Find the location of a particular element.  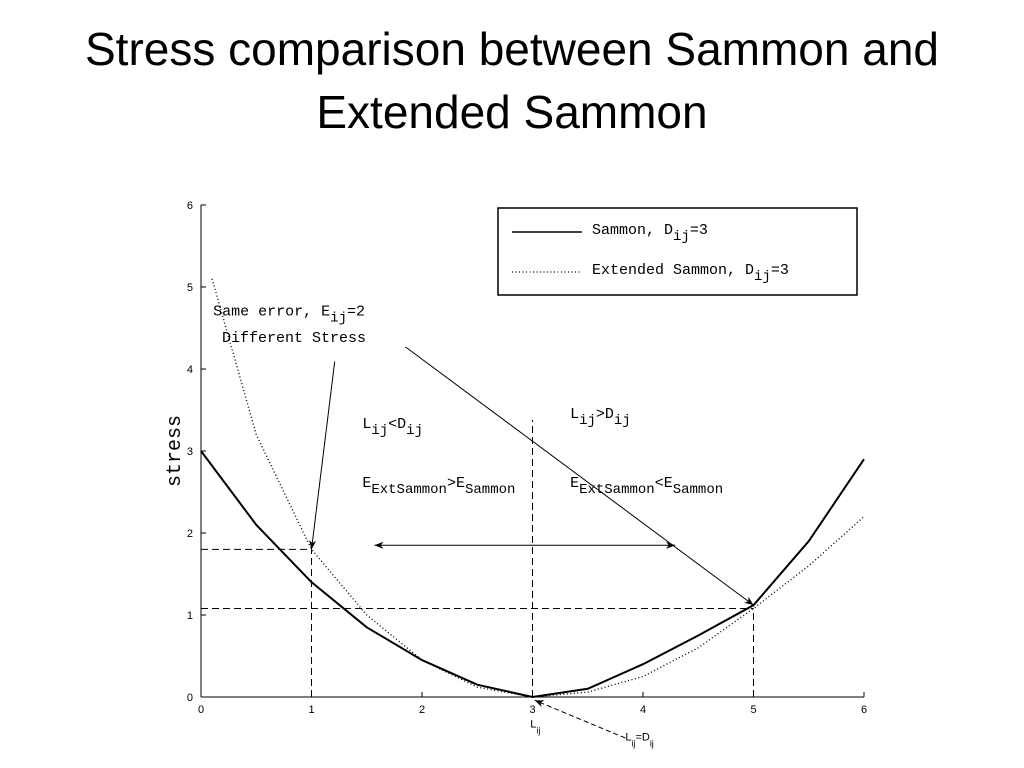

y-axis-label: stress is located at coordinates (175, 451).